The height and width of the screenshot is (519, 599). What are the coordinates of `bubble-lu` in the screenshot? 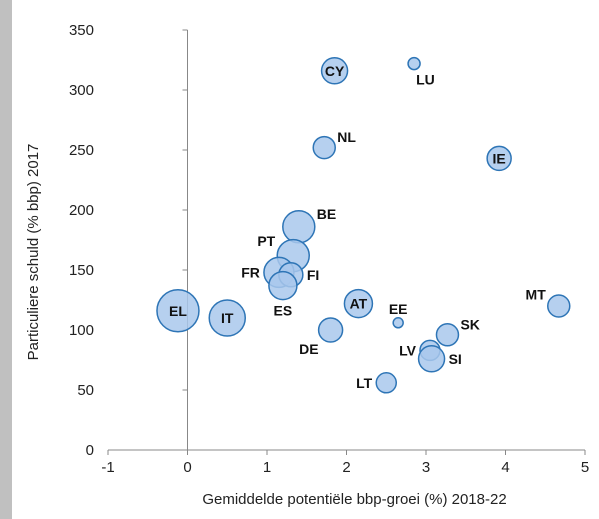 It's located at (414, 63).